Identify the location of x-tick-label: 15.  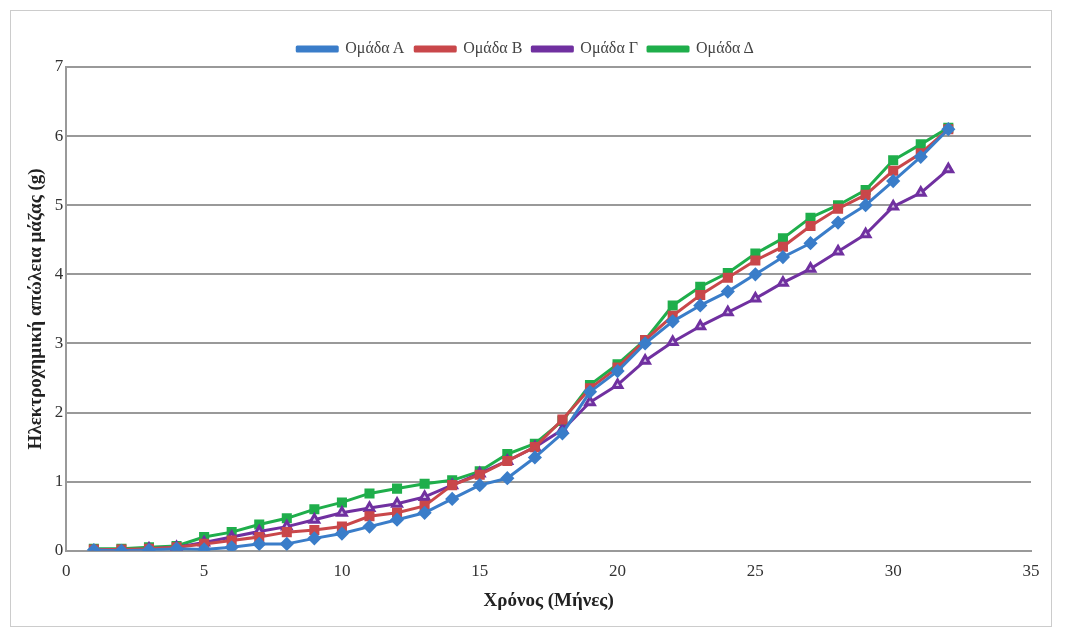
(480, 571).